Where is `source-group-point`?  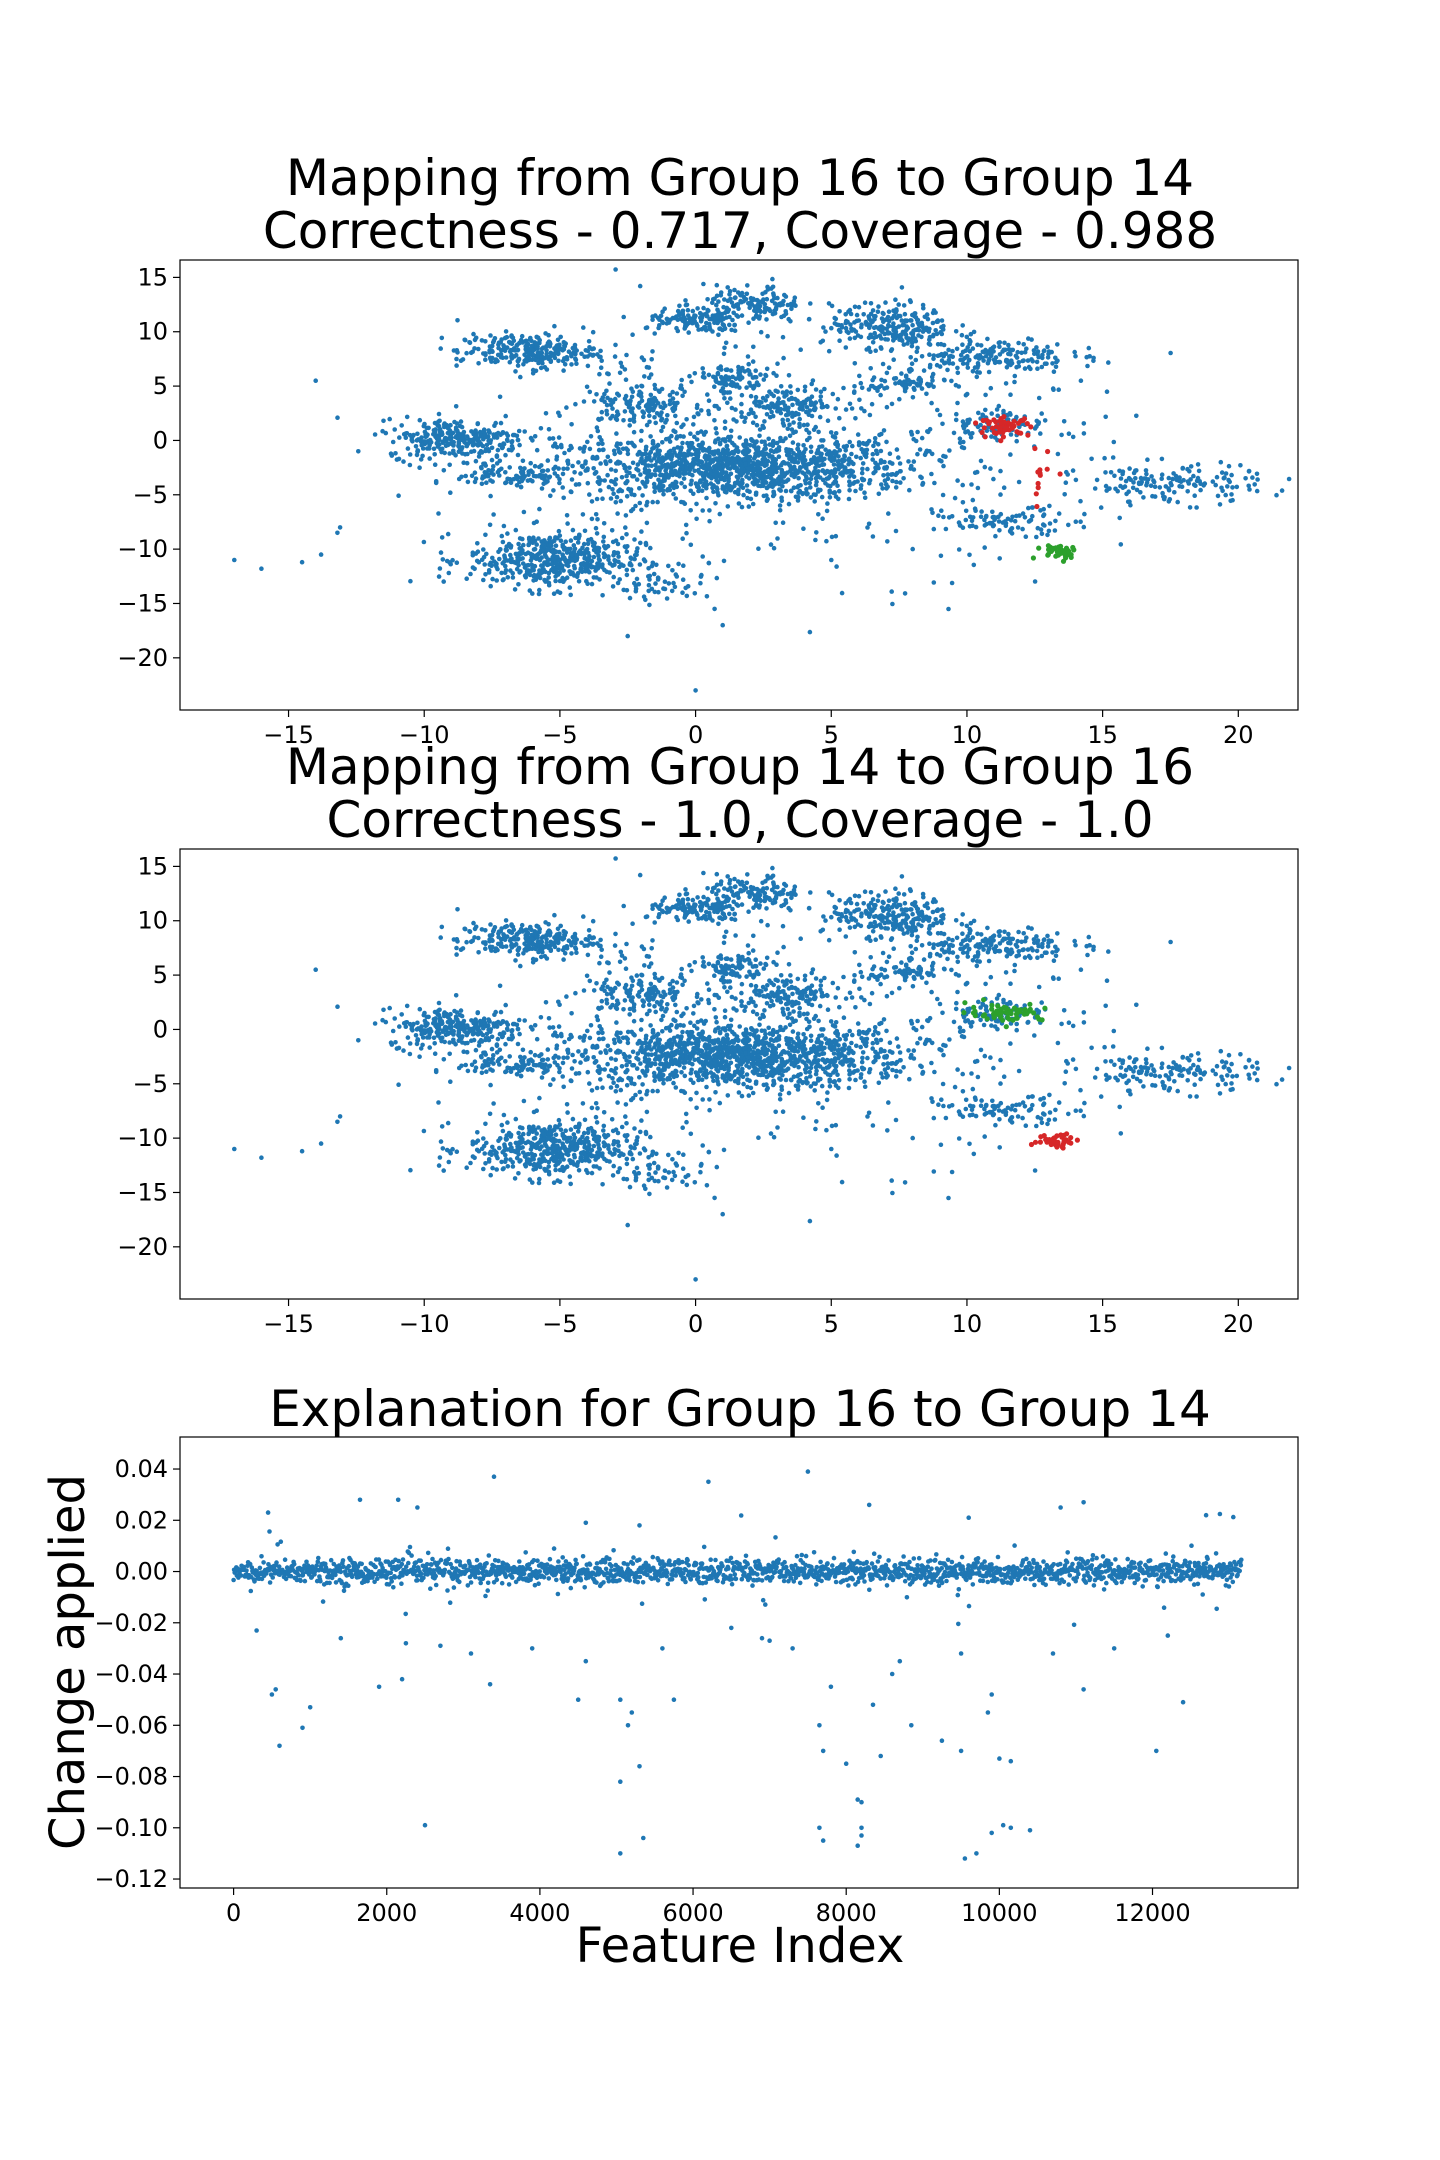 source-group-point is located at coordinates (1048, 451).